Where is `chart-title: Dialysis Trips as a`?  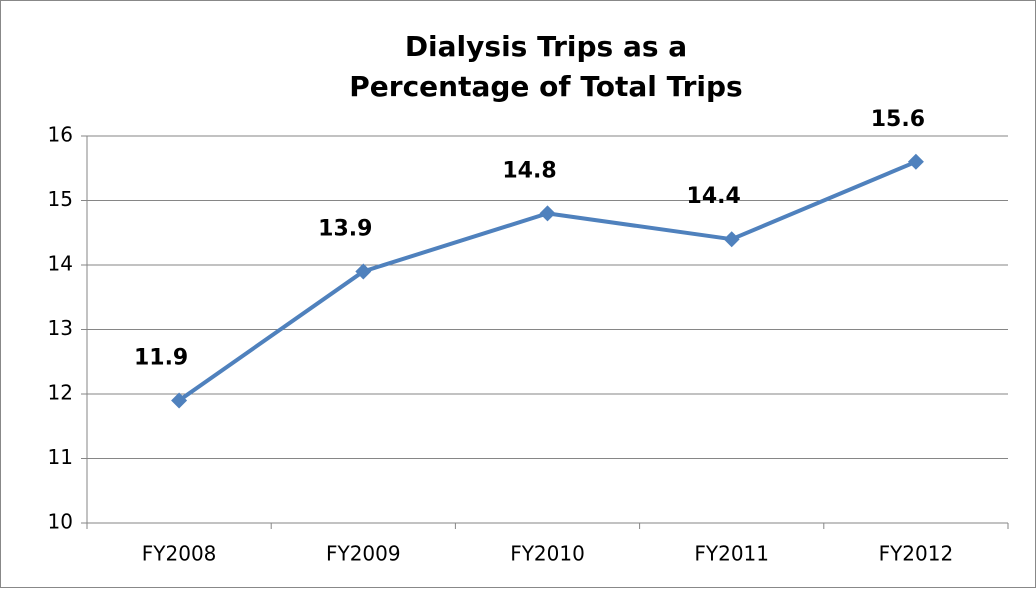 chart-title: Dialysis Trips as a is located at coordinates (546, 46).